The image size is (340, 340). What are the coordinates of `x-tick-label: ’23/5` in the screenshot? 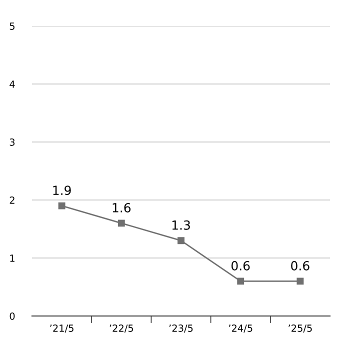 It's located at (181, 328).